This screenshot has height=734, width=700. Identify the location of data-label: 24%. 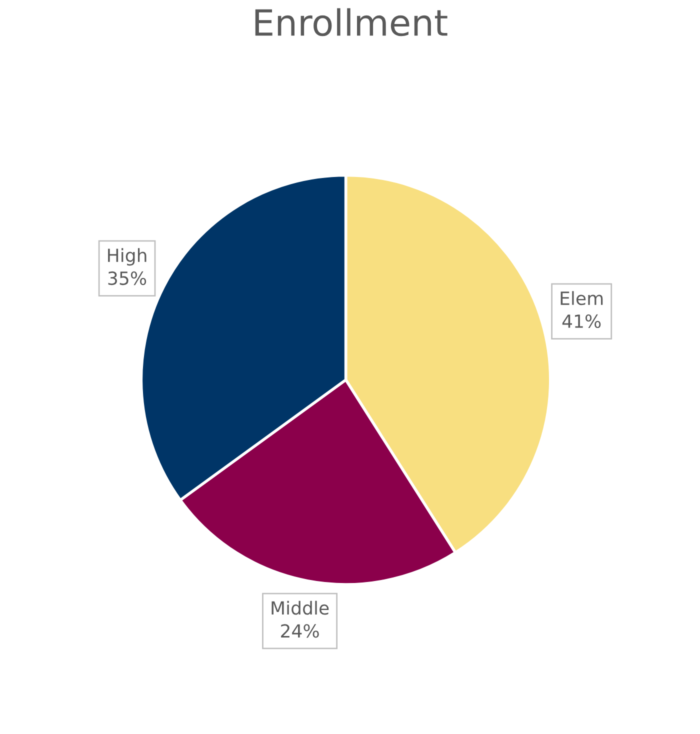
(300, 631).